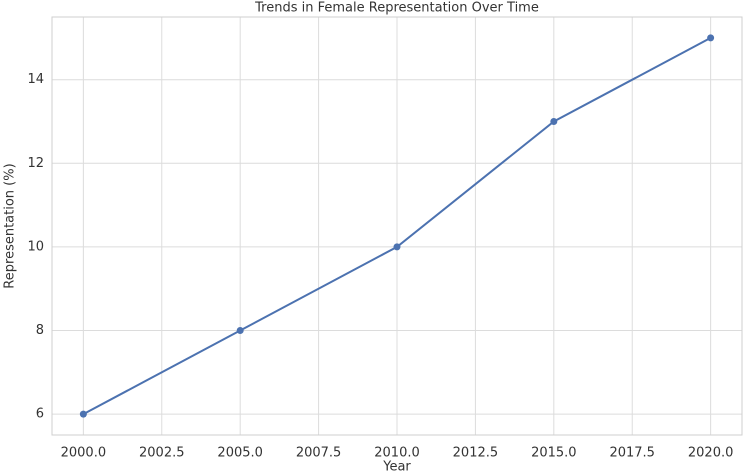 This screenshot has height=476, width=750. Describe the element at coordinates (396, 467) in the screenshot. I see `x-axis-label: Year` at that location.